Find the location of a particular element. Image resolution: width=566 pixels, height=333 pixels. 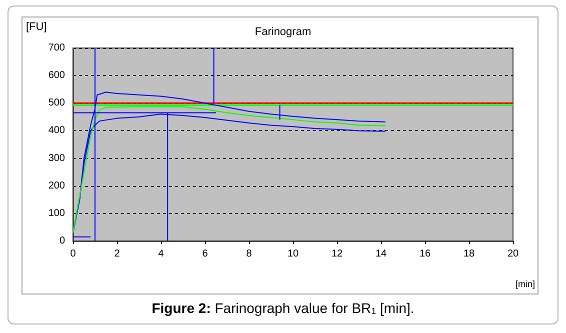

y-tick-label: 100 is located at coordinates (57, 213).